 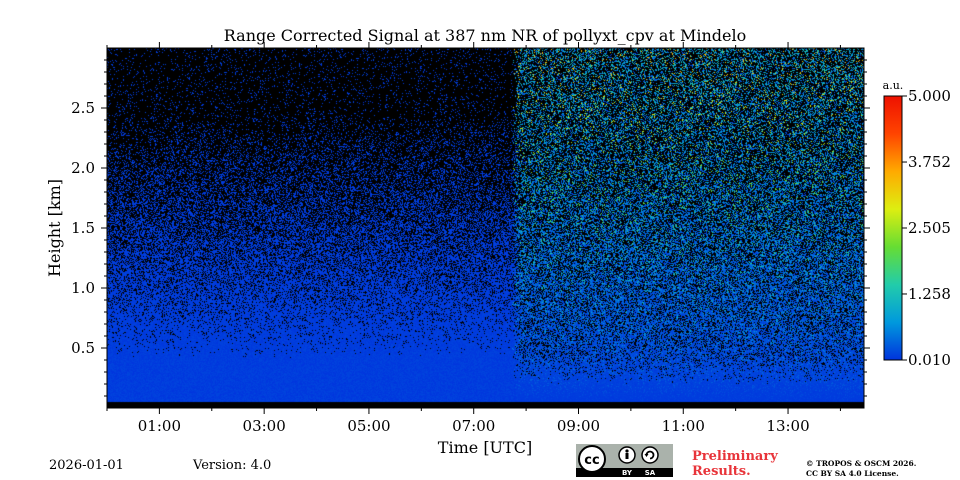 I want to click on colorbar-tick-label: 3.752, so click(x=929, y=162).